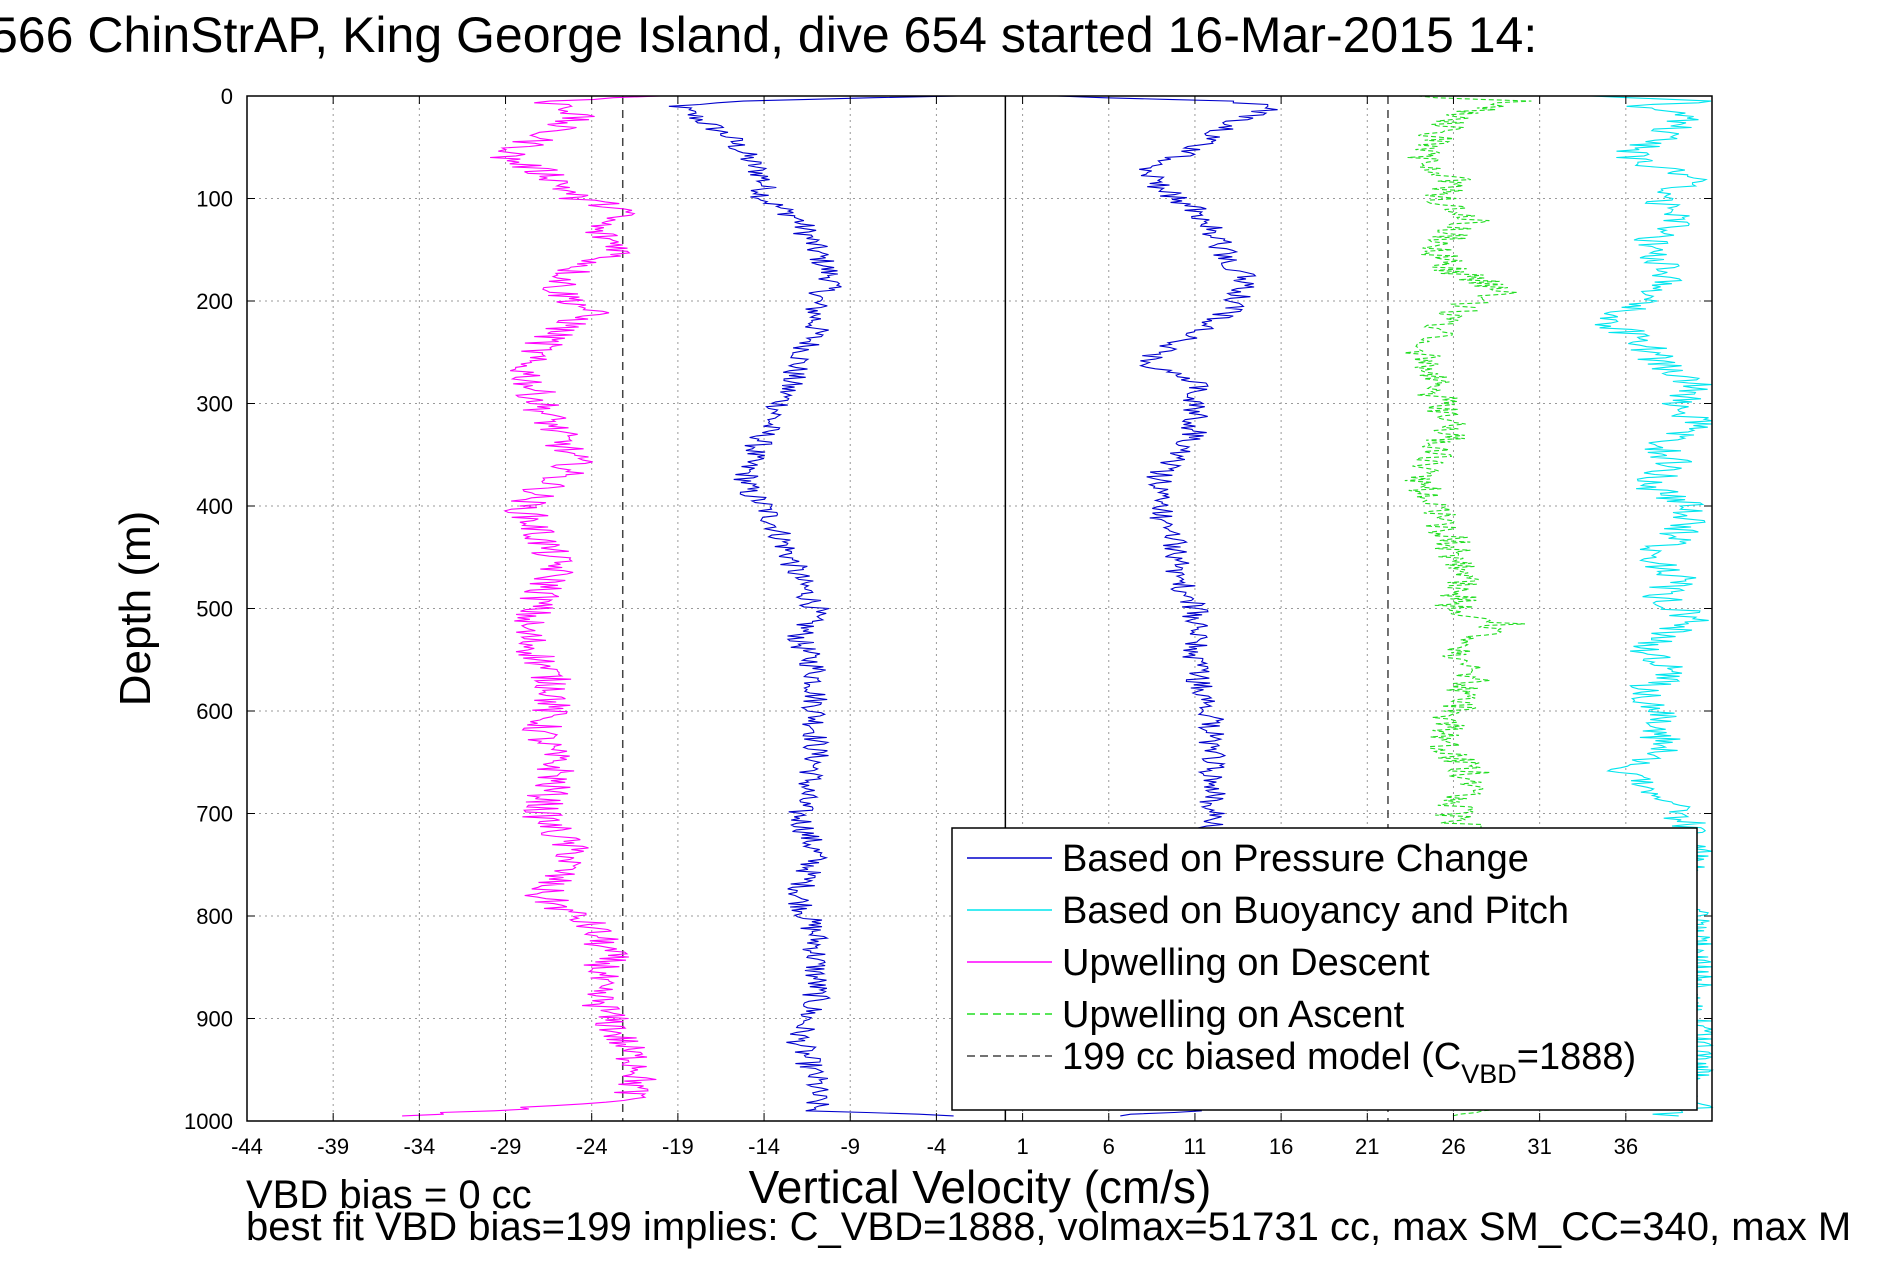  What do you see at coordinates (214, 199) in the screenshot?
I see `y-tick-label: 100` at bounding box center [214, 199].